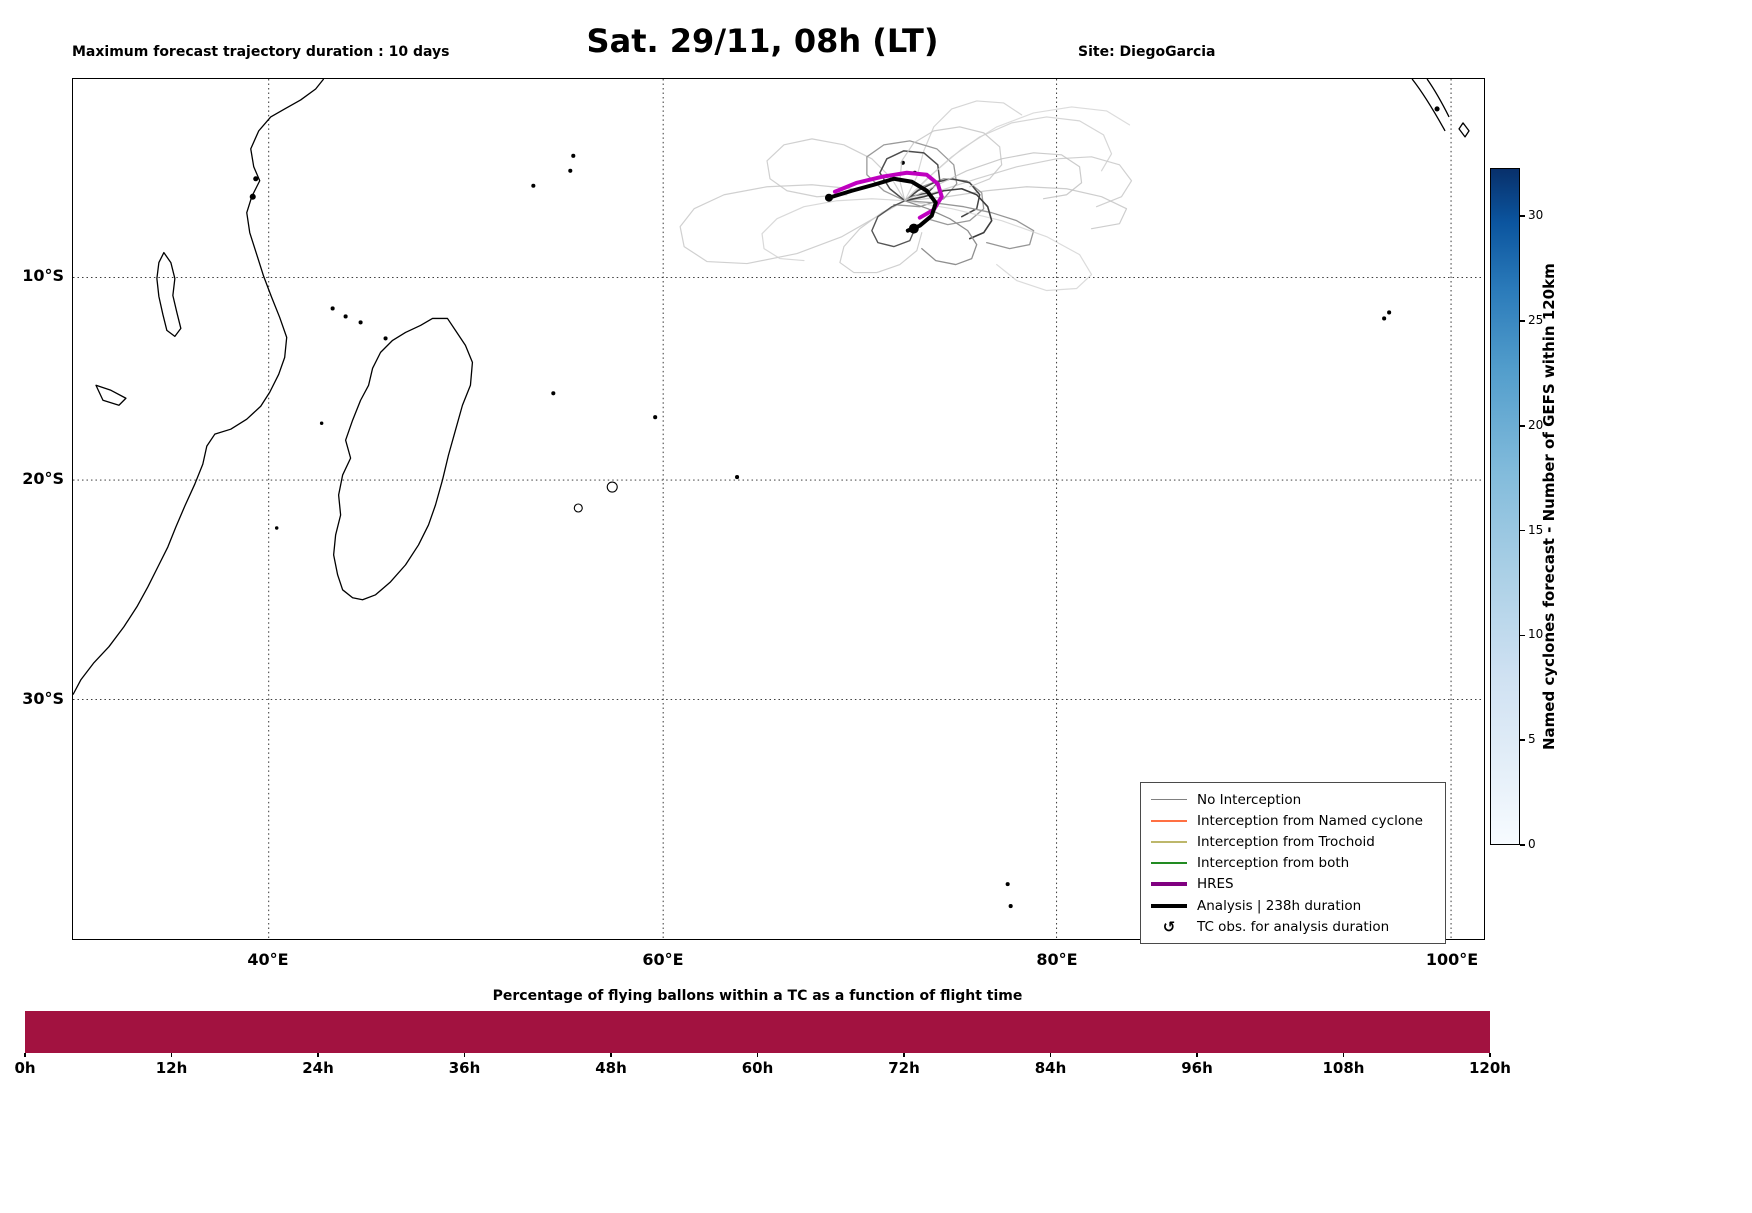  Describe the element at coordinates (1532, 739) in the screenshot. I see `colorbar-tick-label: 5` at that location.